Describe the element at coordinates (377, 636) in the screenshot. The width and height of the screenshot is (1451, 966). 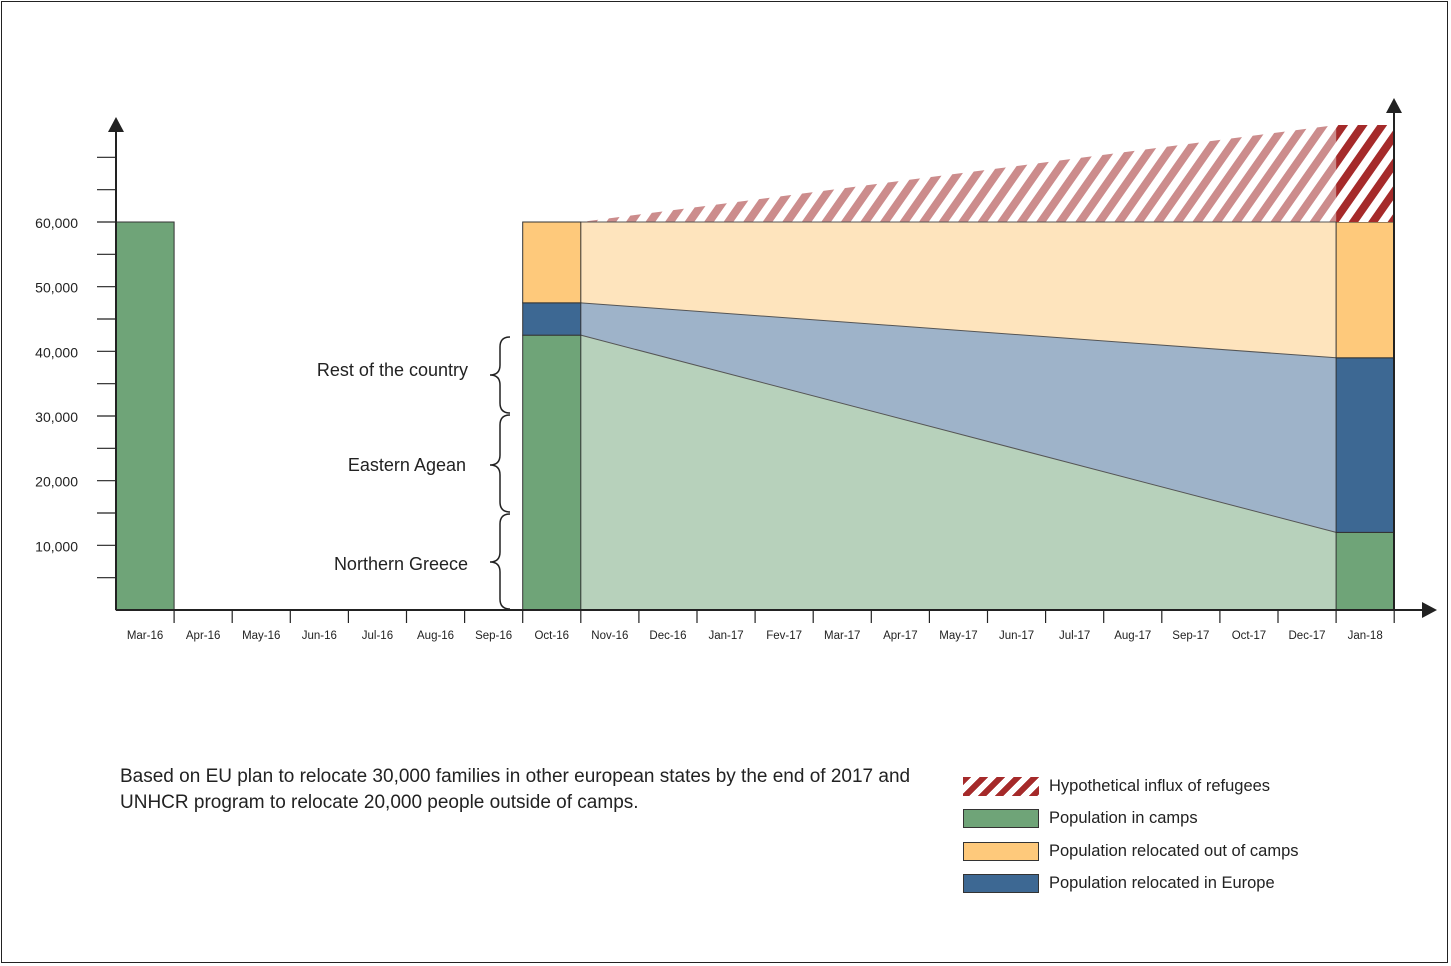
I see `x-tick-label-jul-16: Jul-16` at that location.